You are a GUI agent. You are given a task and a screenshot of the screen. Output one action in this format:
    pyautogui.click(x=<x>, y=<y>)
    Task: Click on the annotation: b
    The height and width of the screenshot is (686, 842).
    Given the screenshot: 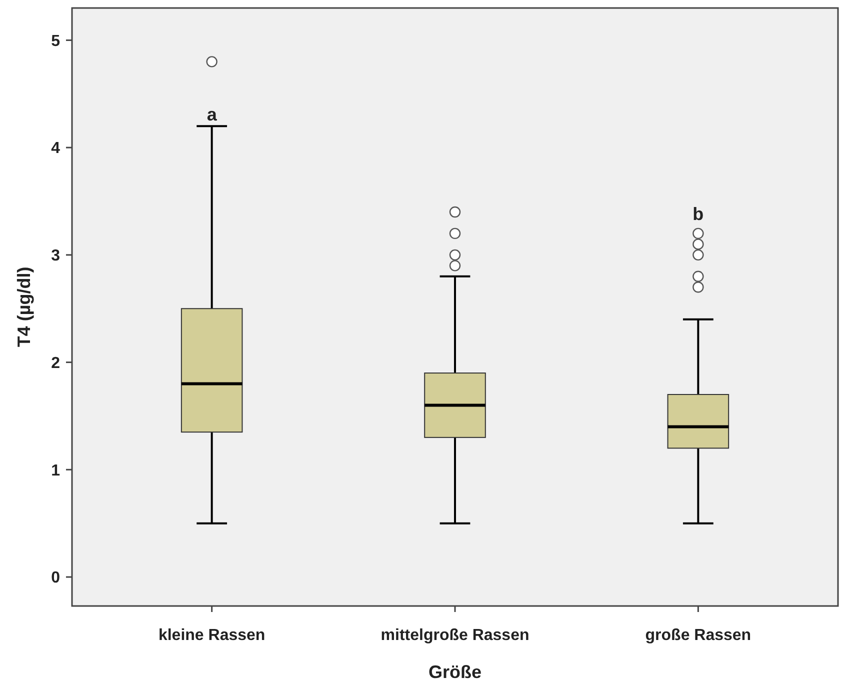 What is the action you would take?
    pyautogui.click(x=698, y=214)
    